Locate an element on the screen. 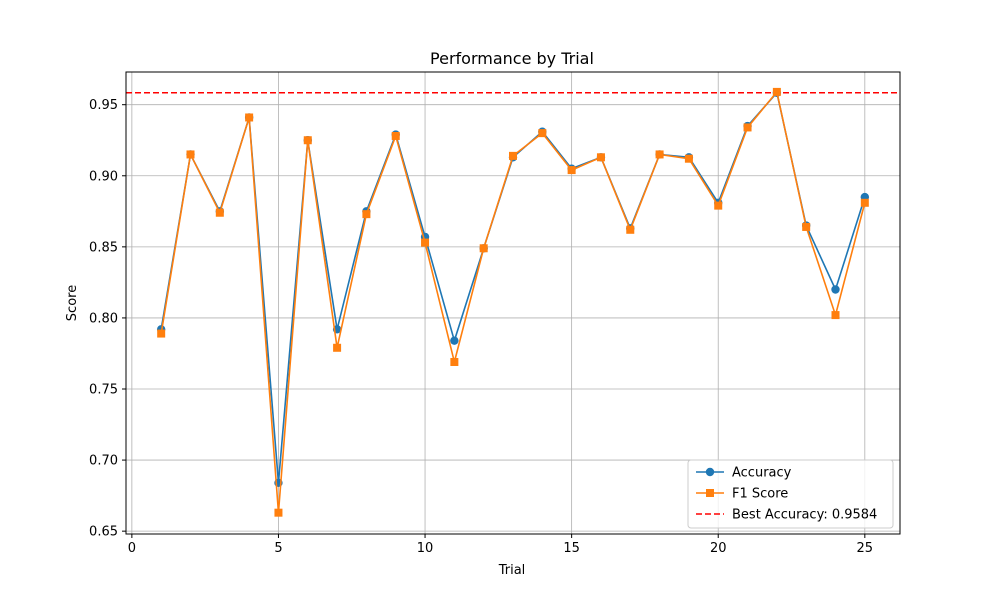 Image resolution: width=1000 pixels, height=600 pixels. y-axis-label: Score is located at coordinates (72, 303).